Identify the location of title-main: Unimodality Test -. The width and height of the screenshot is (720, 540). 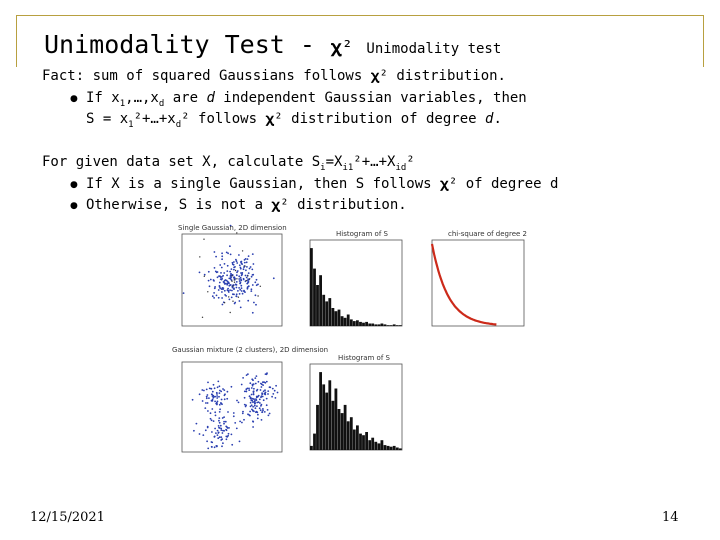
(179, 44).